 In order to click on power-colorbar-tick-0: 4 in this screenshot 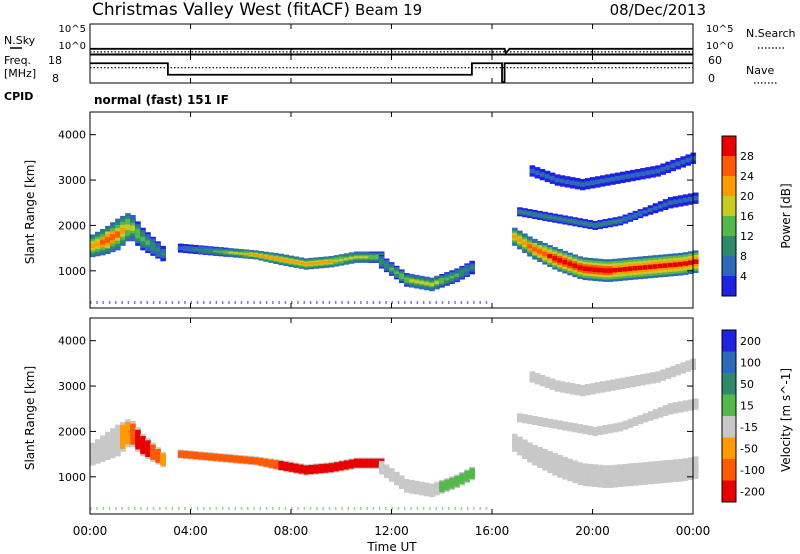, I will do `click(743, 276)`.